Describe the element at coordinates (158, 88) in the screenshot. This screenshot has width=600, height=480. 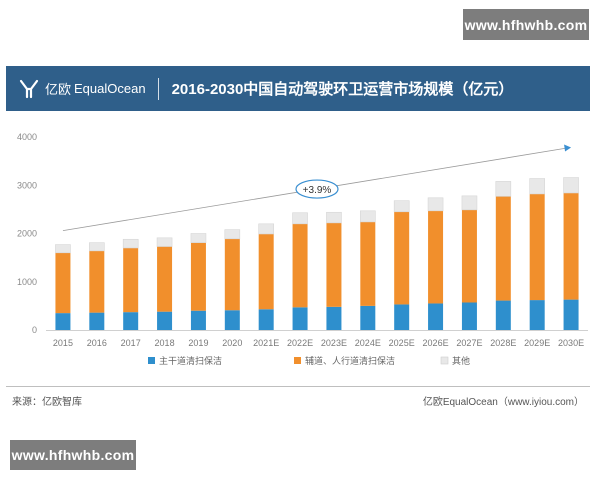
I see `header-separator` at that location.